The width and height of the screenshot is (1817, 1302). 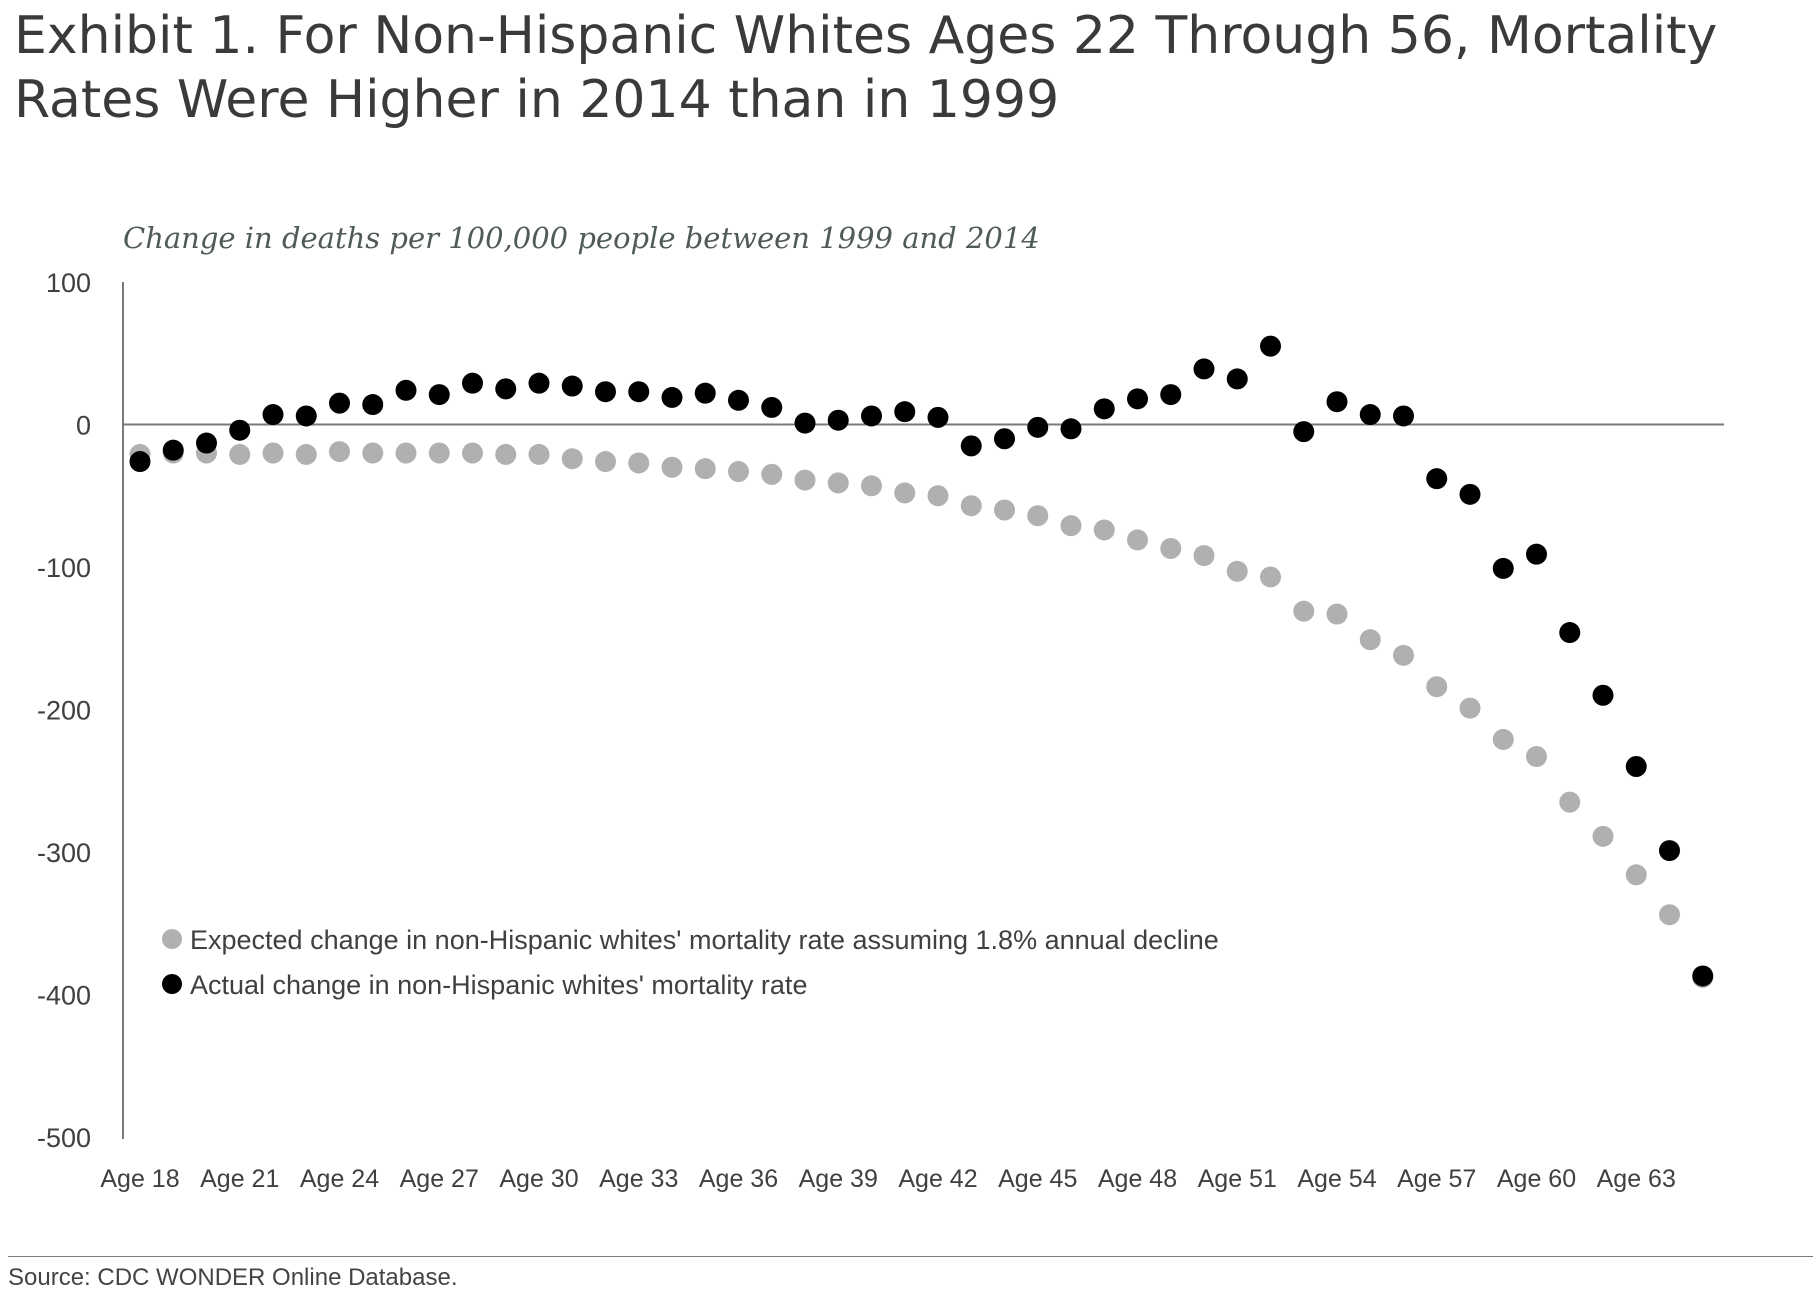 What do you see at coordinates (910, 1256) in the screenshot?
I see `source-divider` at bounding box center [910, 1256].